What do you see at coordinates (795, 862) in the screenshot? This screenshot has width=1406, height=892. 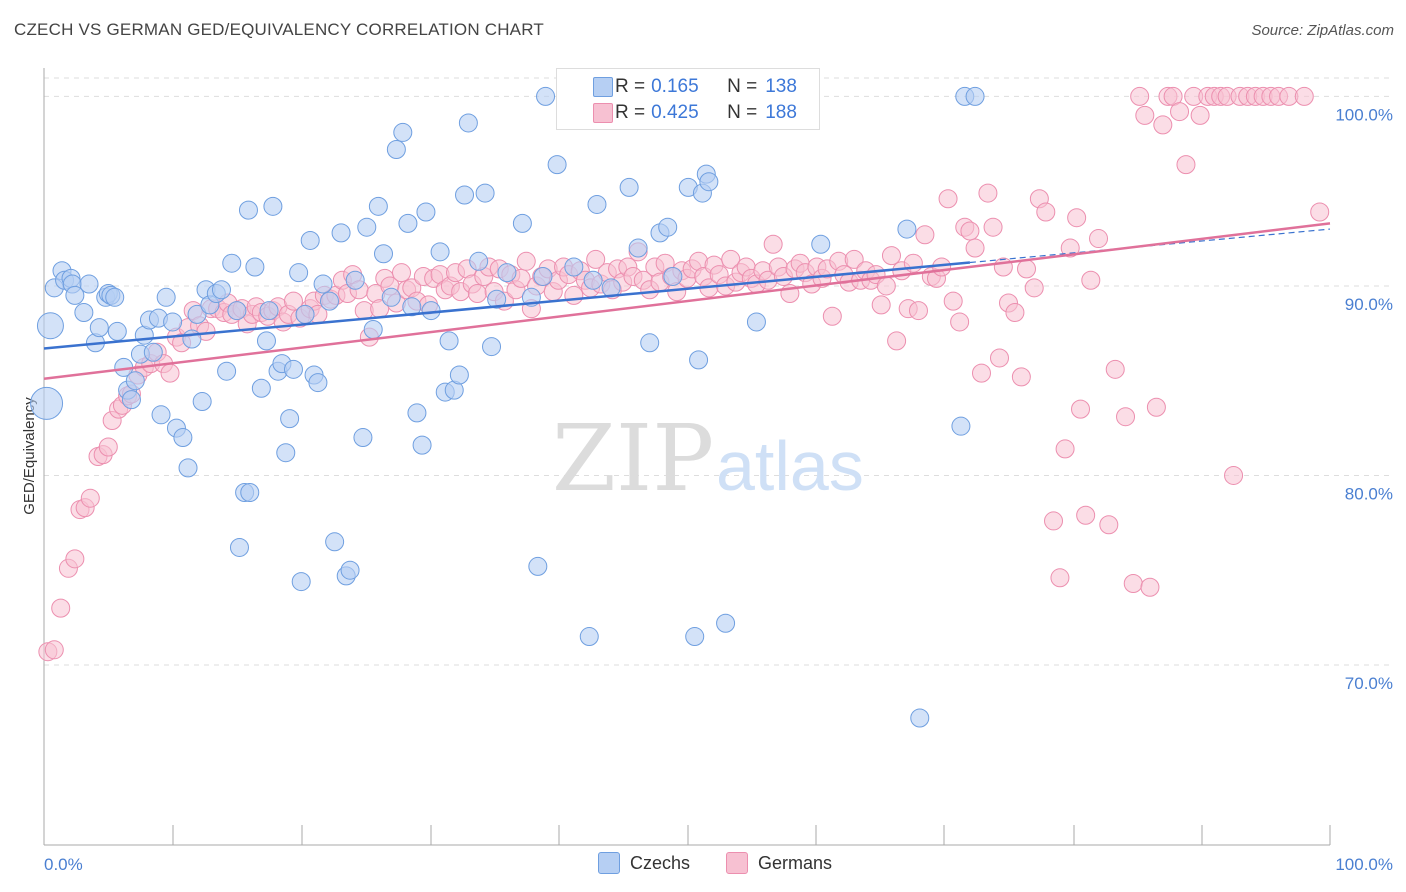 I see `legend-germans-label: Germans` at bounding box center [795, 862].